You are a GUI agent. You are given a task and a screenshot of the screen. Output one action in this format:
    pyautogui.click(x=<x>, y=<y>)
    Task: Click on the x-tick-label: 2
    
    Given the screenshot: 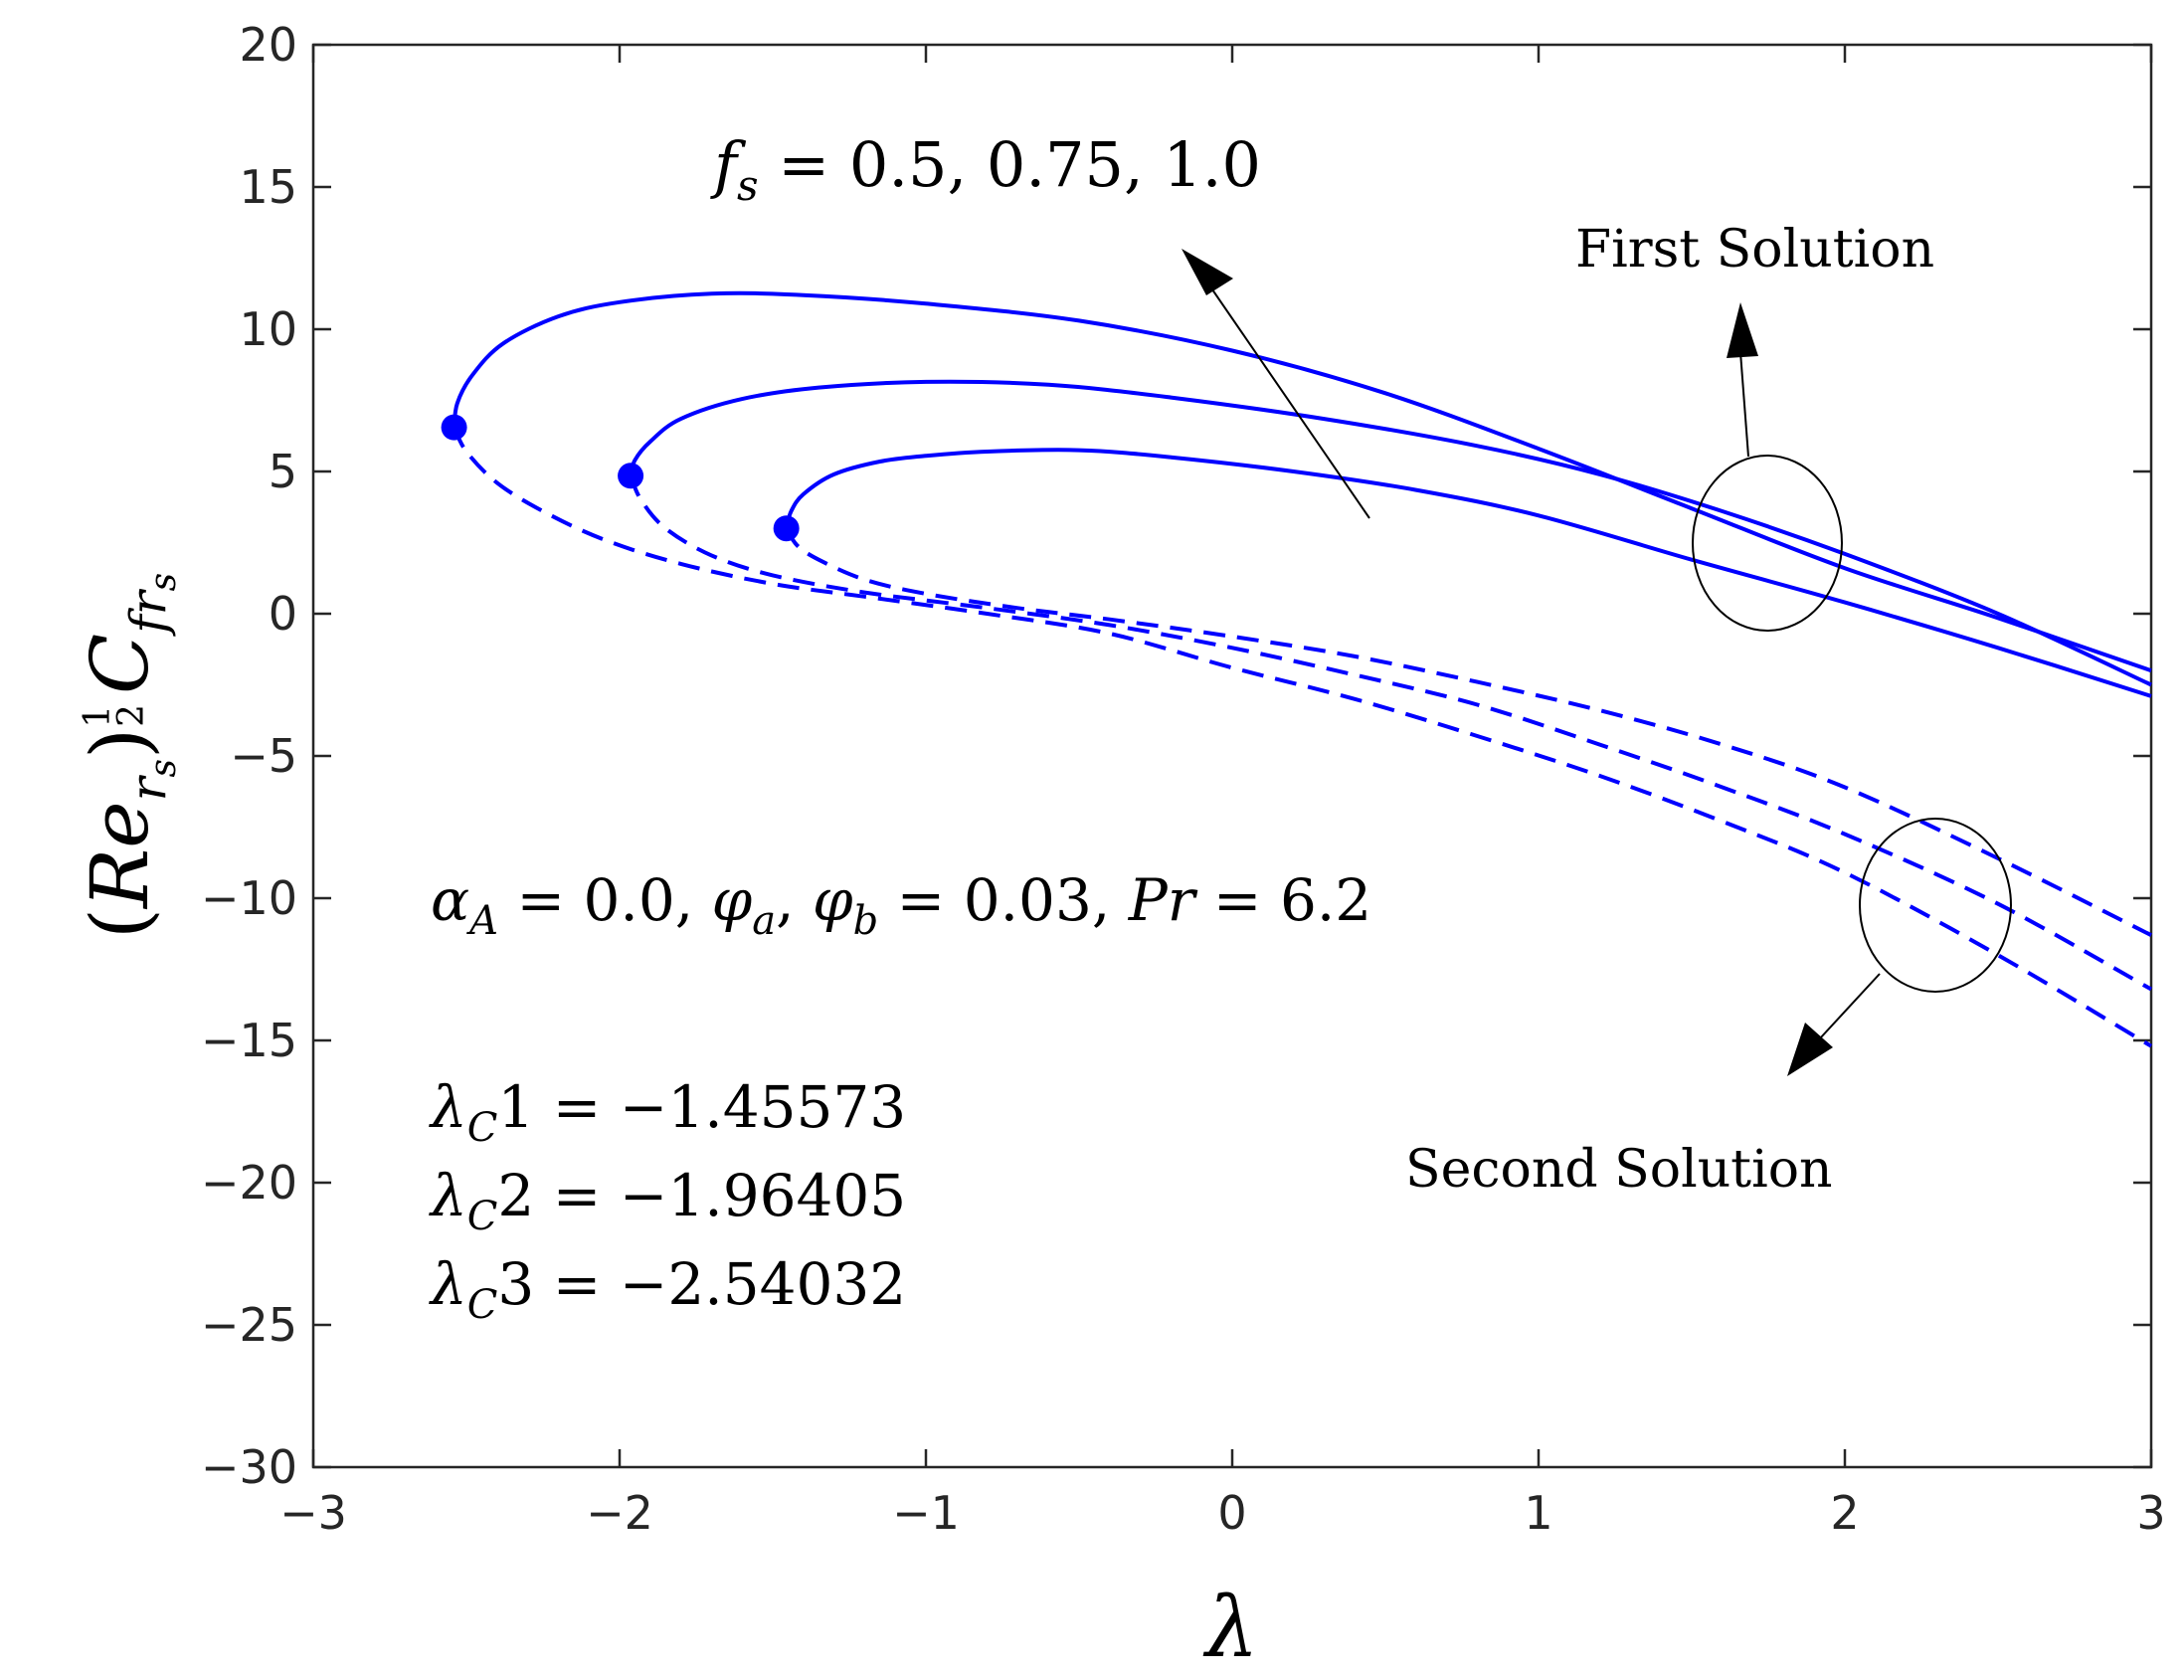 What is the action you would take?
    pyautogui.click(x=1844, y=1513)
    